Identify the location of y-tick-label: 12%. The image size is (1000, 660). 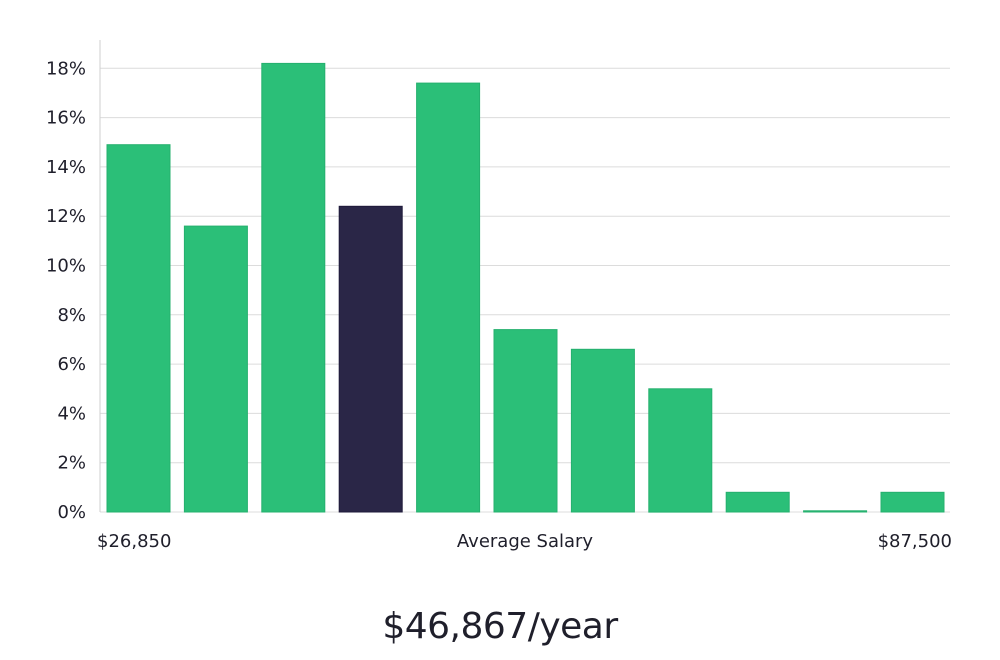
(66, 216).